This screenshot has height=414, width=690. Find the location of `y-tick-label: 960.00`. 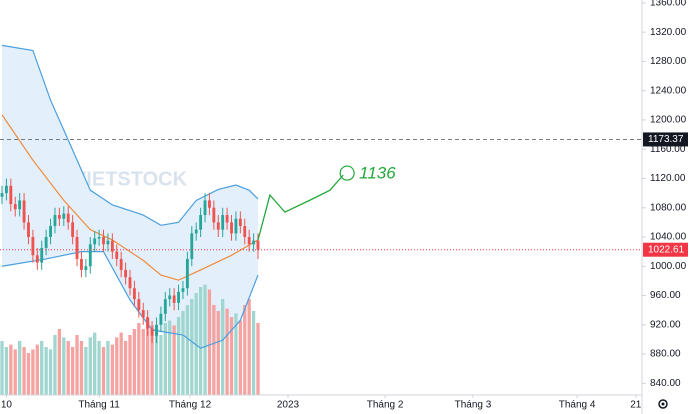

y-tick-label: 960.00 is located at coordinates (665, 295).